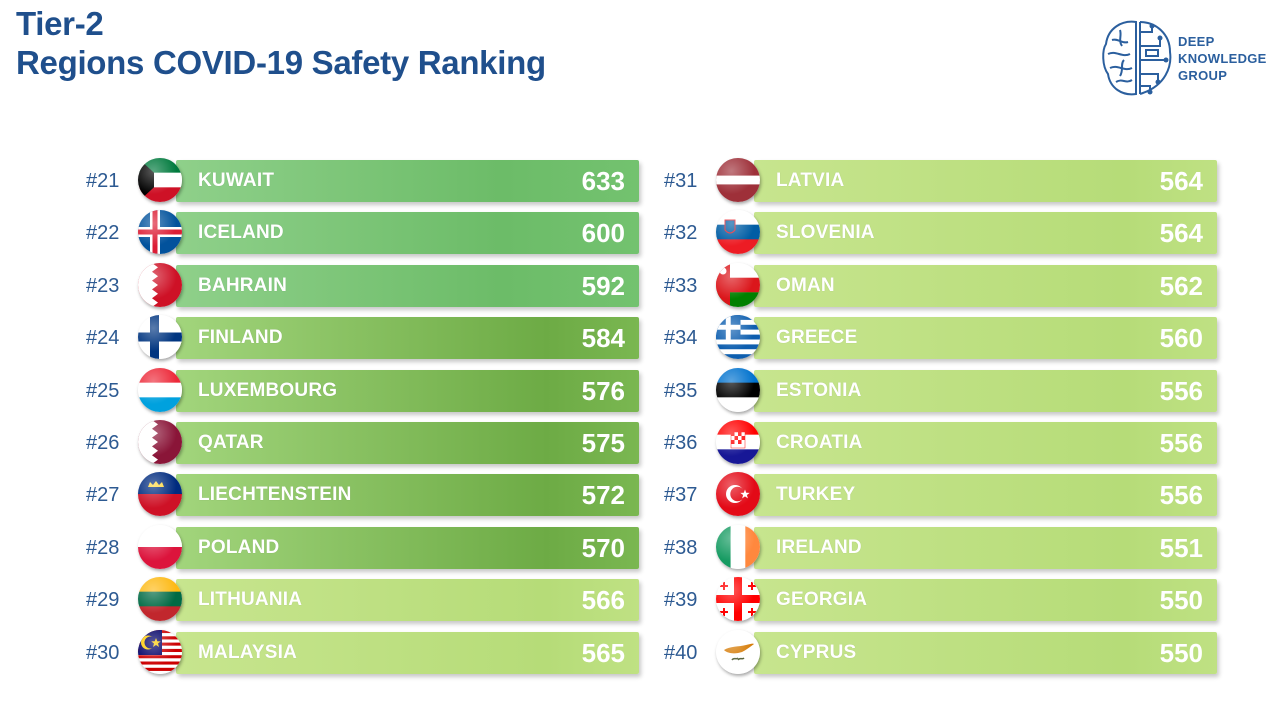  I want to click on rank-label: #32, so click(681, 233).